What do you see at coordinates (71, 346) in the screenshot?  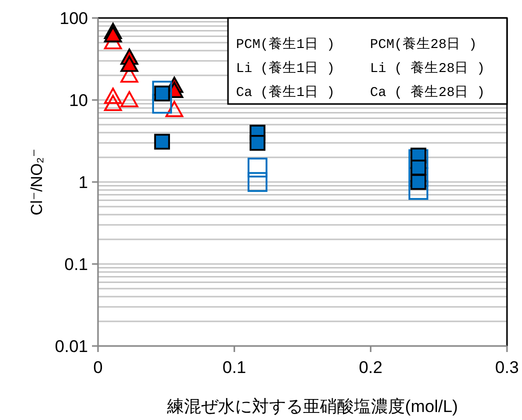 I see `y-tick-label: 0.01` at bounding box center [71, 346].